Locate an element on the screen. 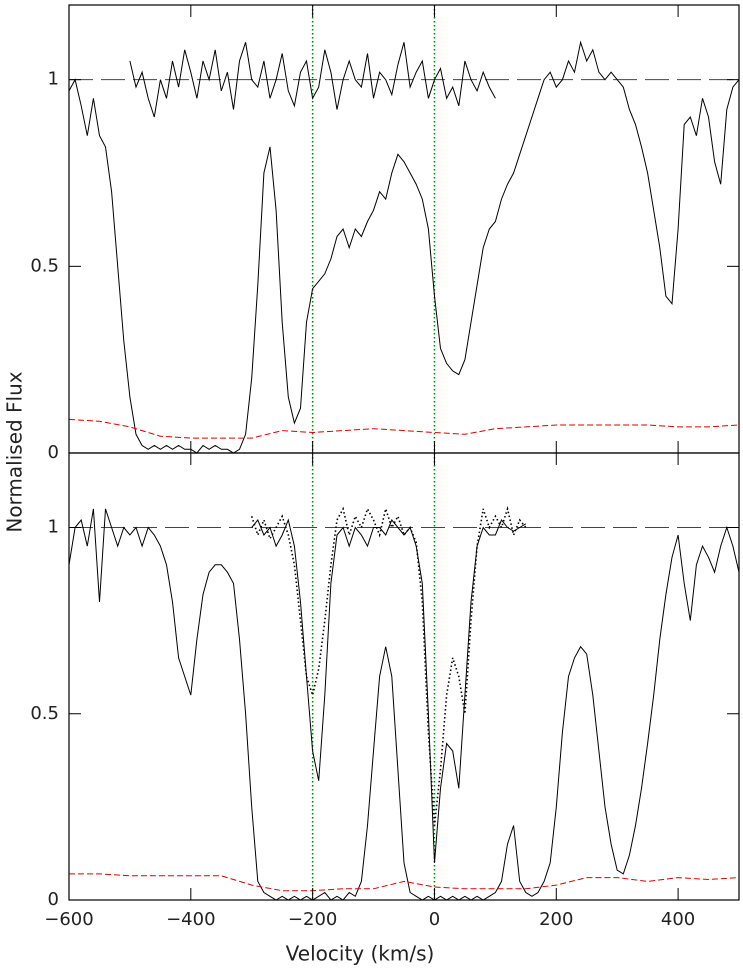  x-tick-label: −200 is located at coordinates (312, 919).